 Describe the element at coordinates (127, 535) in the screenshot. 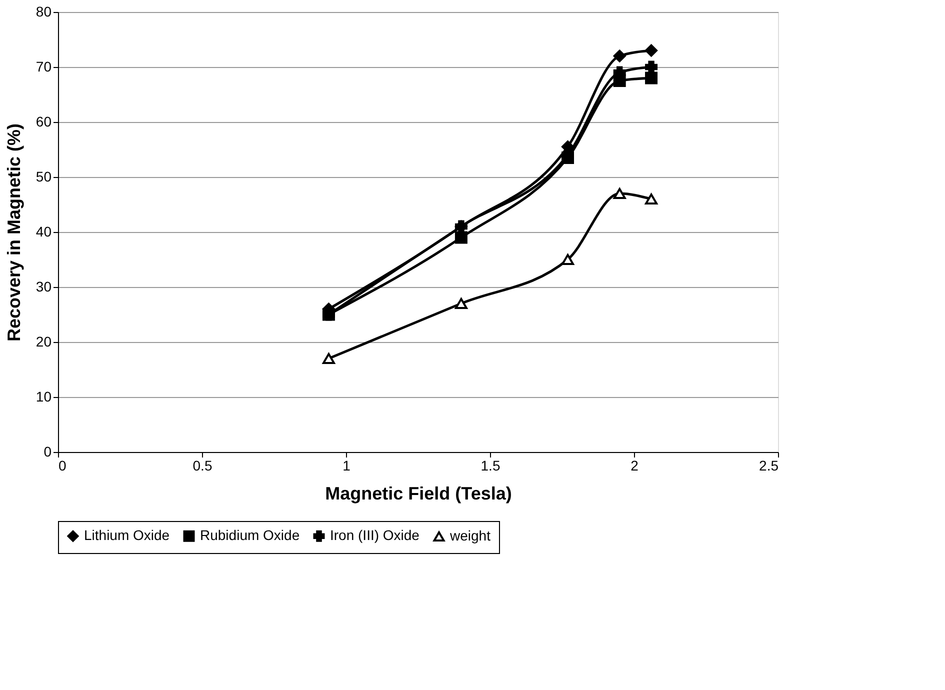

I see `legend-label: Lithium Oxide` at that location.